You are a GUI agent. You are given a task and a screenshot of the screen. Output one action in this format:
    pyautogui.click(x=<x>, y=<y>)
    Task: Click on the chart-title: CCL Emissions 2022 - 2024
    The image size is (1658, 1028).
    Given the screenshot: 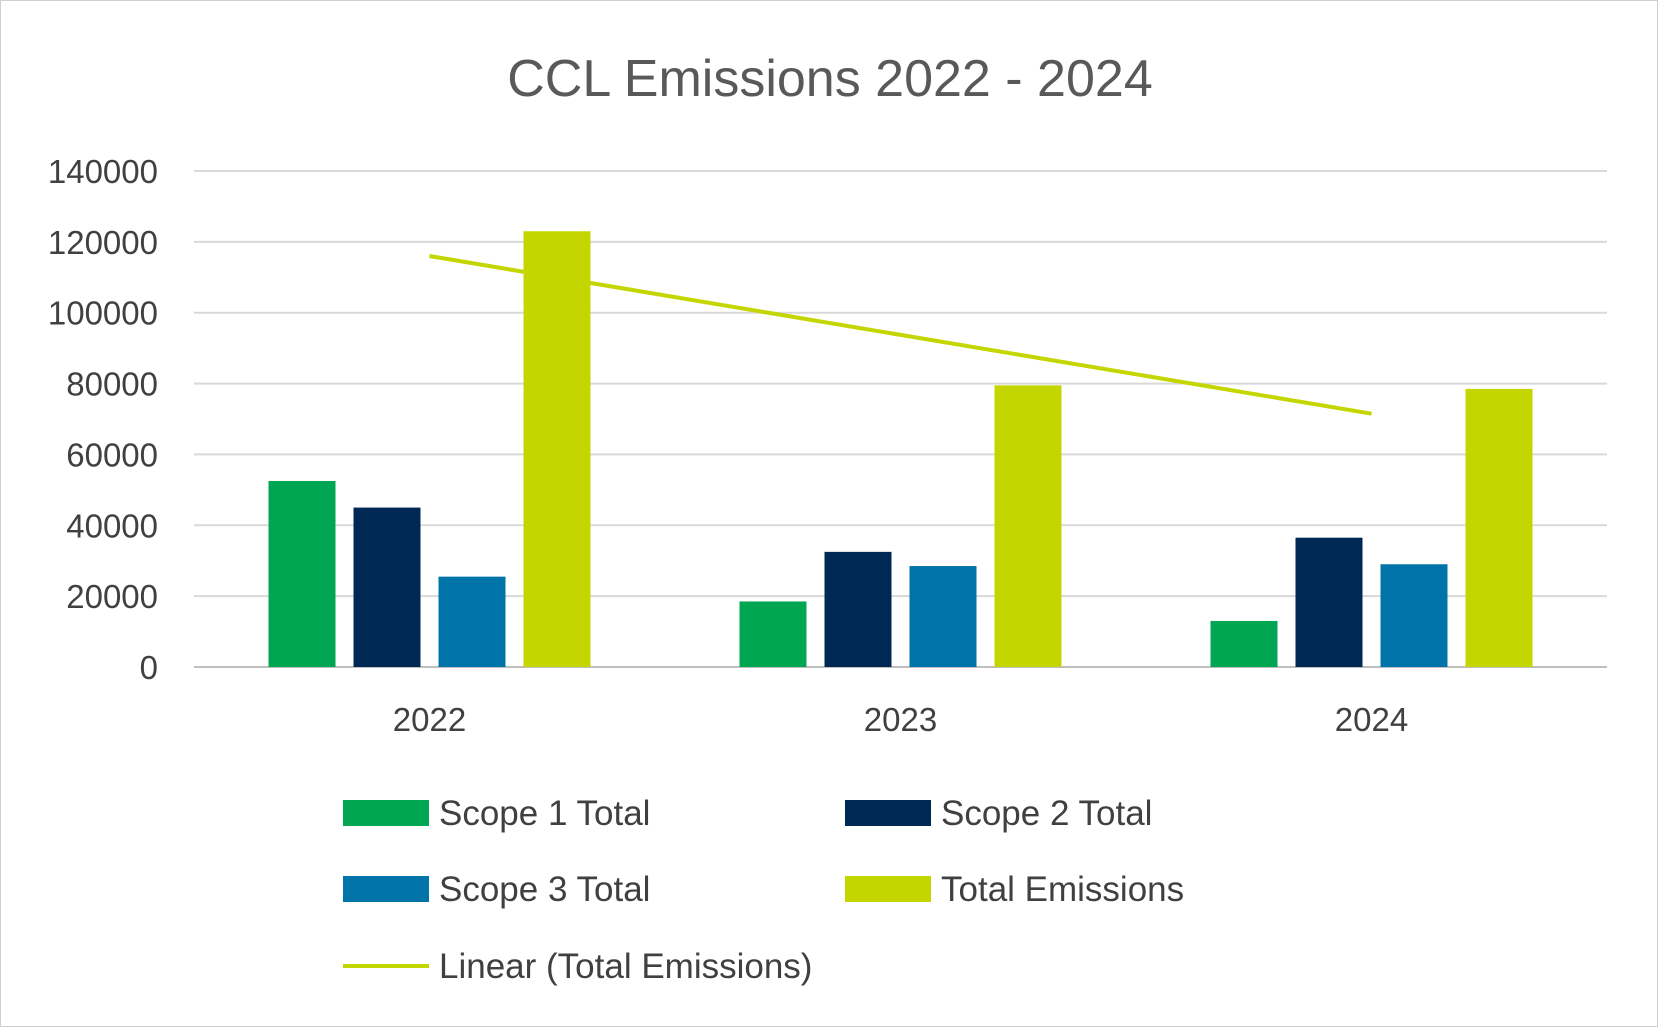 What is the action you would take?
    pyautogui.click(x=830, y=79)
    